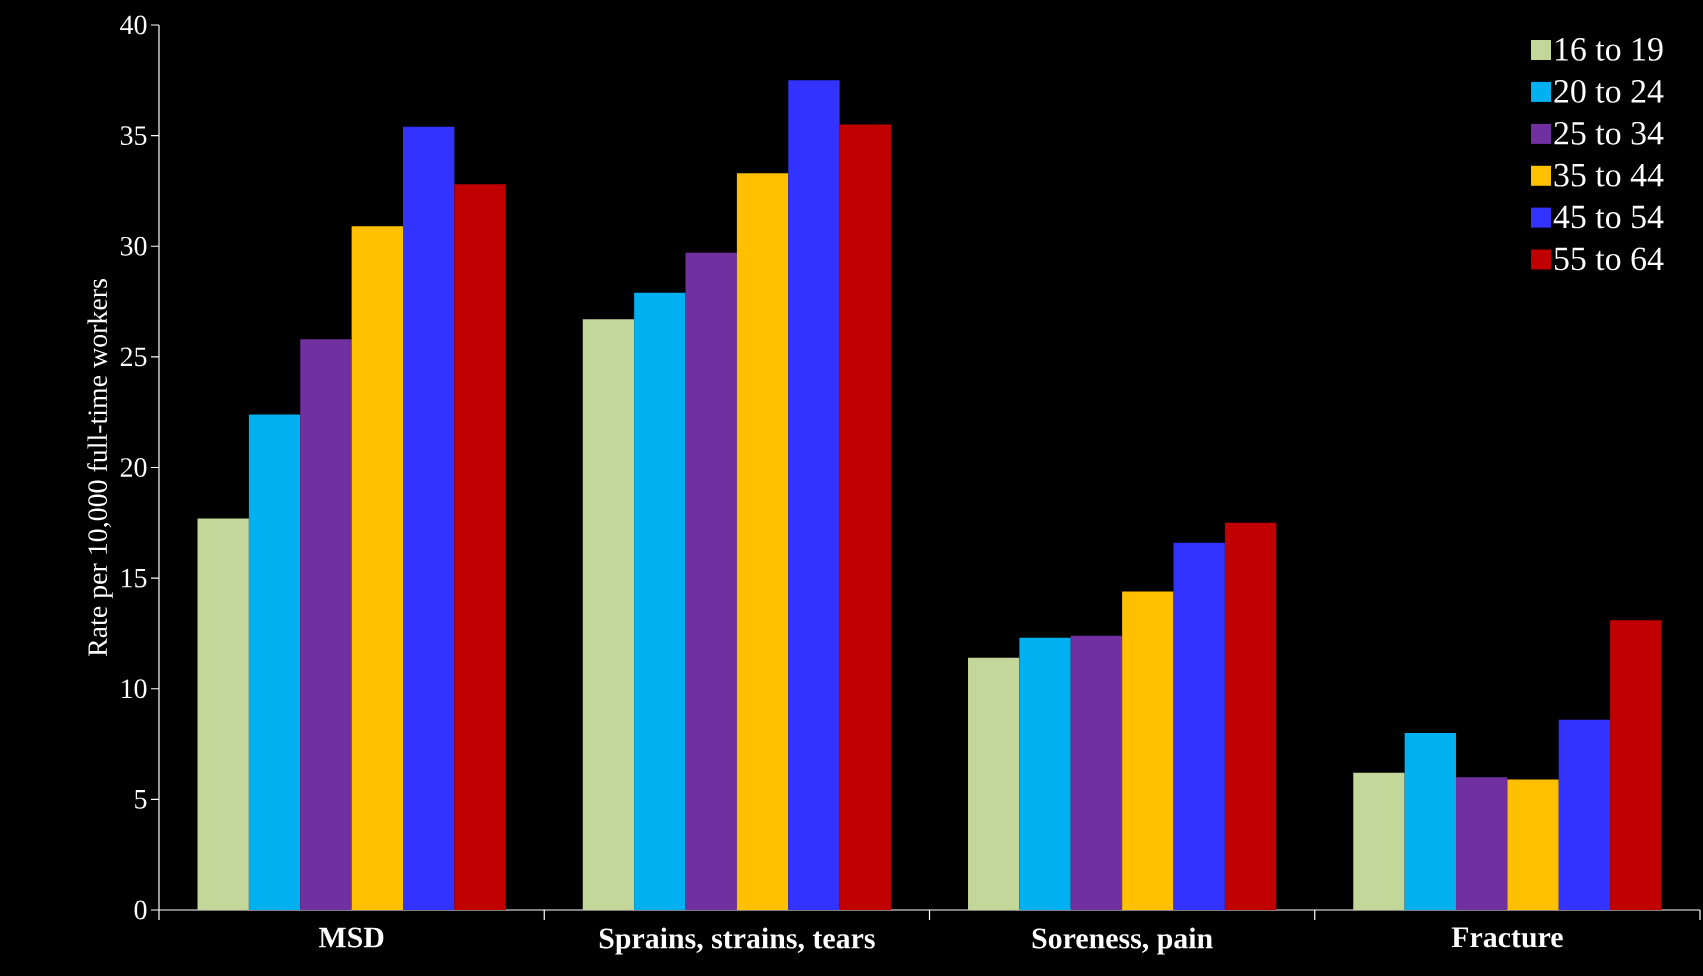  I want to click on legend-label: 45 to 54, so click(1608, 217).